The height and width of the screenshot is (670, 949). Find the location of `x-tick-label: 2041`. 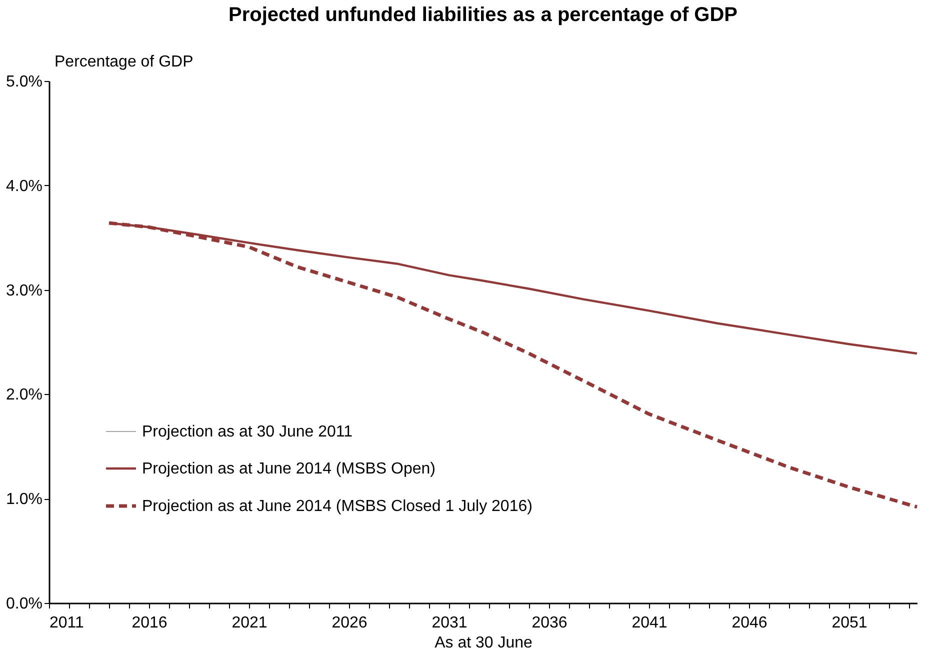

x-tick-label: 2041 is located at coordinates (650, 623).